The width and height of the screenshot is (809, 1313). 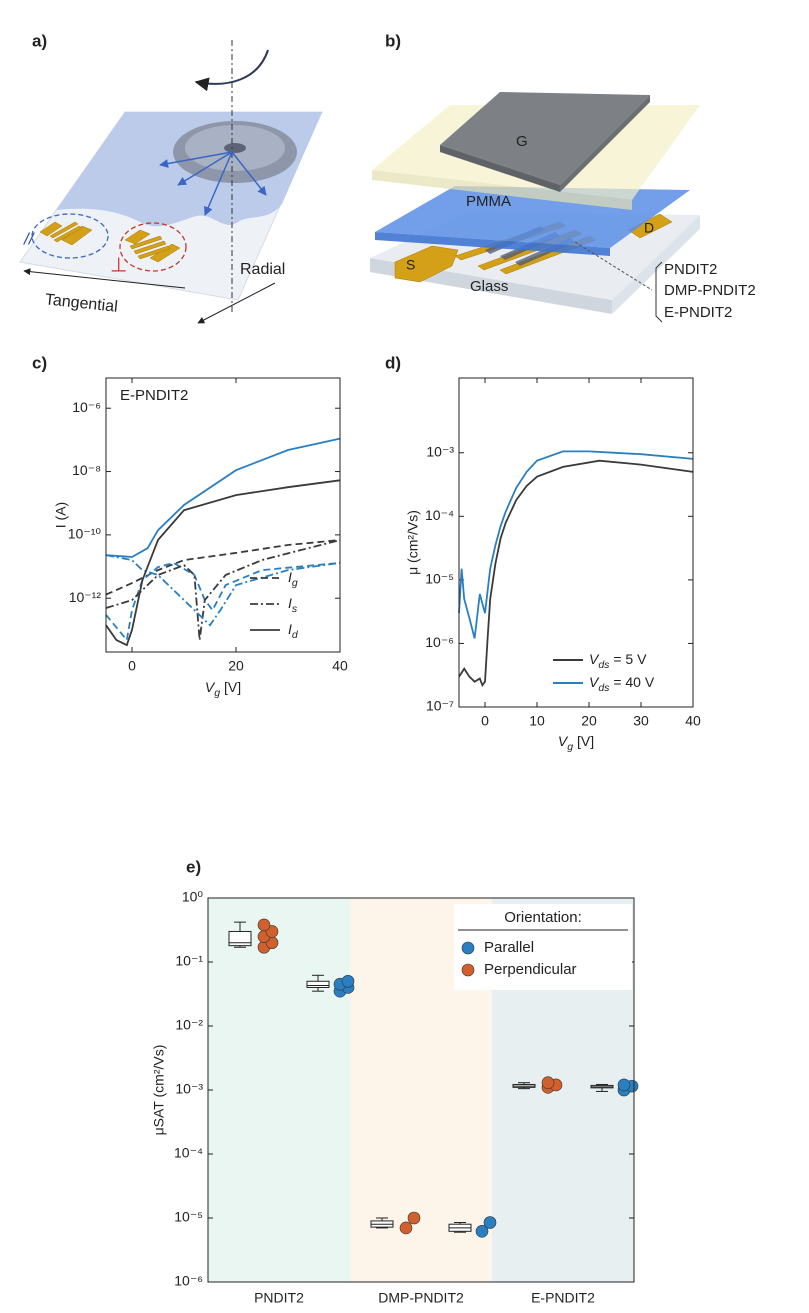 I want to click on annotation: E-PNDIT2, so click(x=154, y=395).